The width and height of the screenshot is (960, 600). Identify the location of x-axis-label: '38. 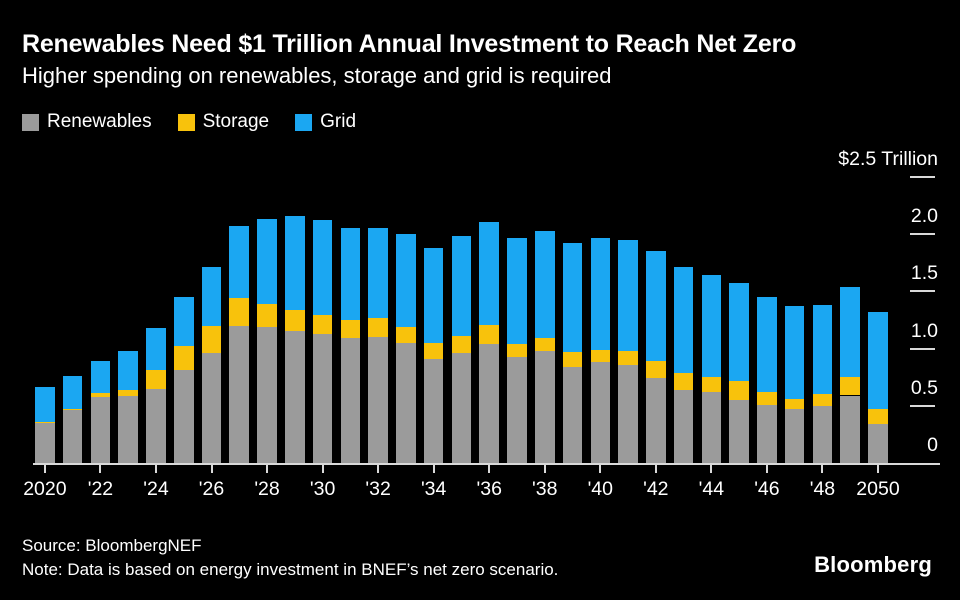
(545, 489).